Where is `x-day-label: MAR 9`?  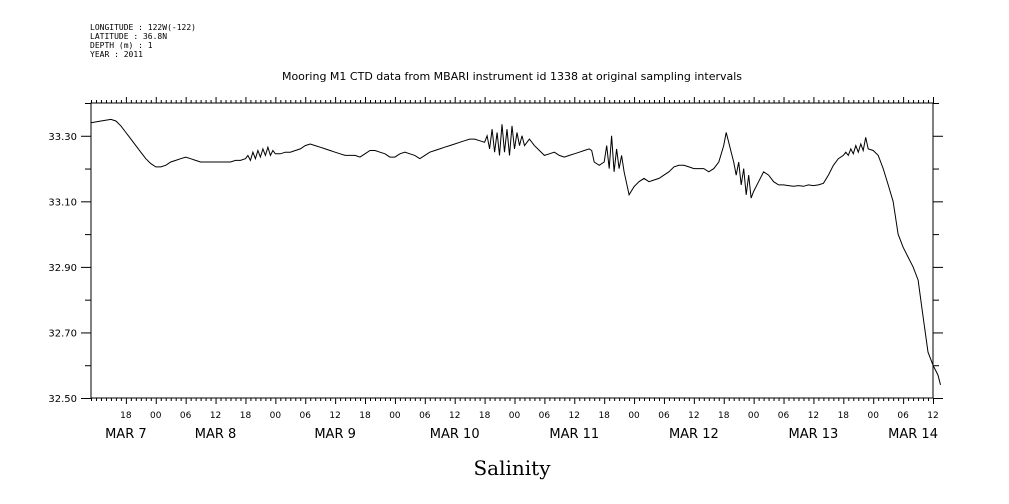 x-day-label: MAR 9 is located at coordinates (335, 434).